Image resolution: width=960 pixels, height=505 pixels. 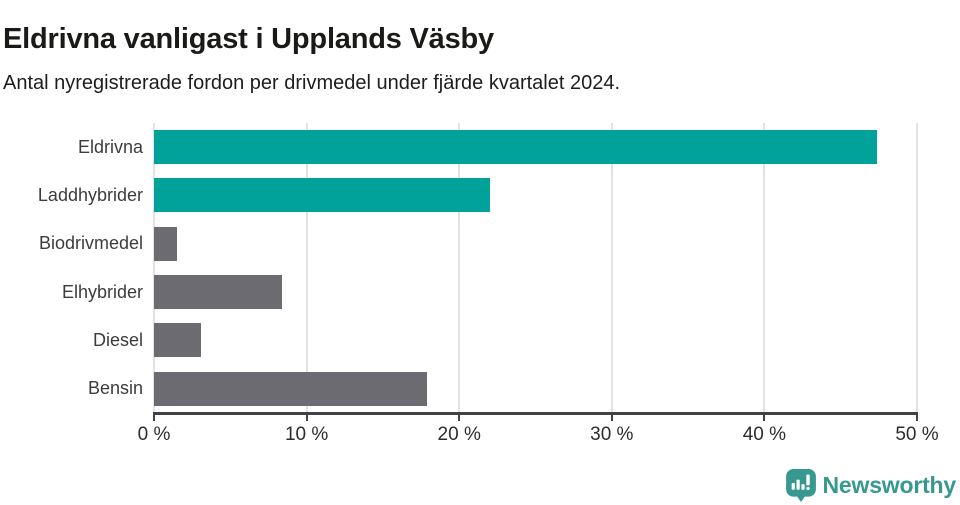 What do you see at coordinates (154, 434) in the screenshot?
I see `axis-tick-label: 0 %` at bounding box center [154, 434].